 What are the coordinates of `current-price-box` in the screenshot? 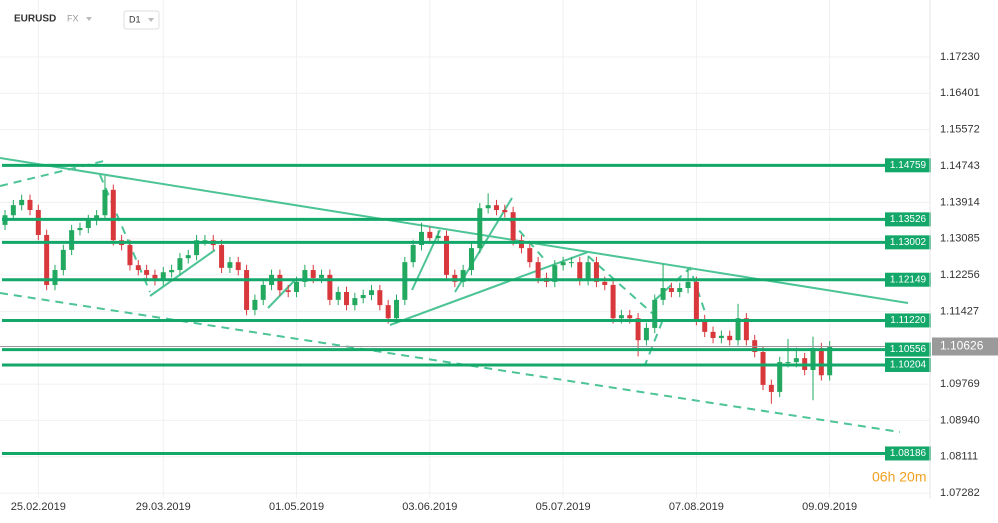 It's located at (965, 346).